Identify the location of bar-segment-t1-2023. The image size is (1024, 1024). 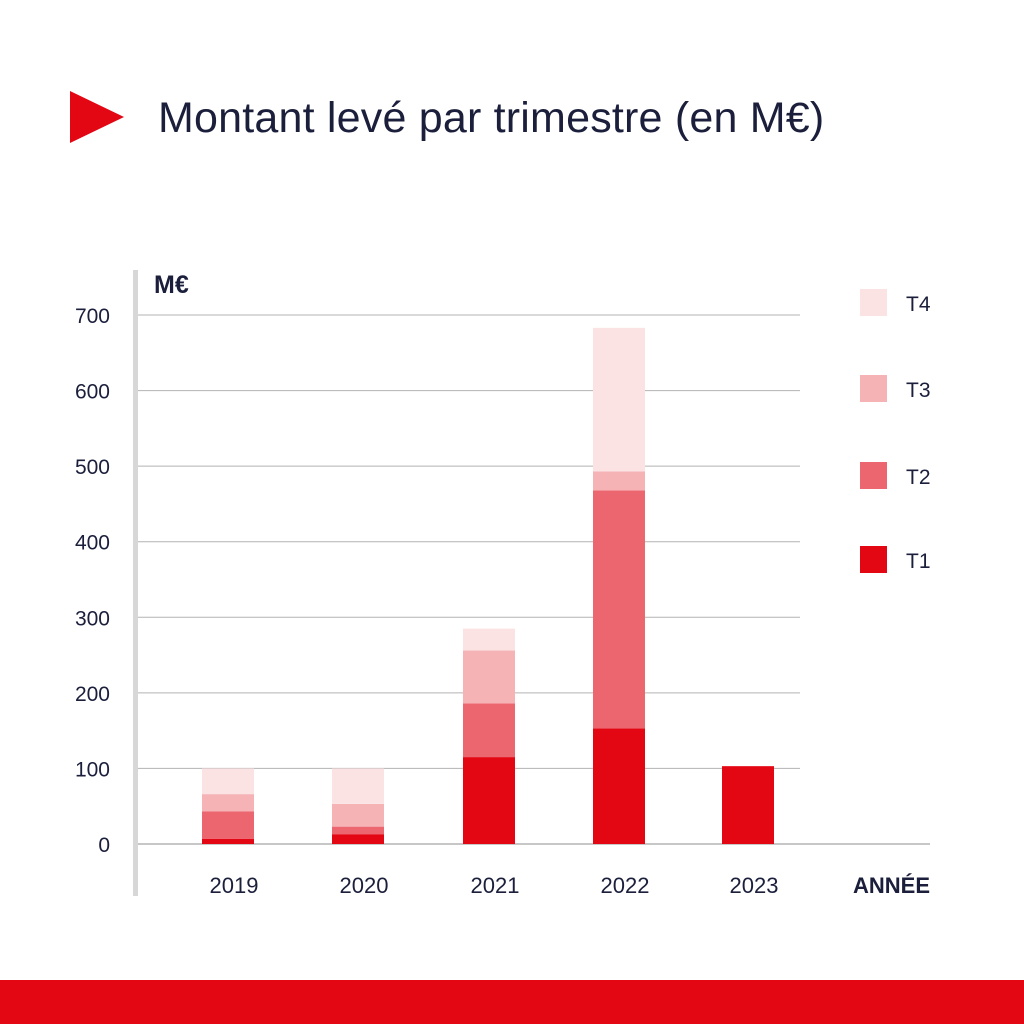
(748, 805).